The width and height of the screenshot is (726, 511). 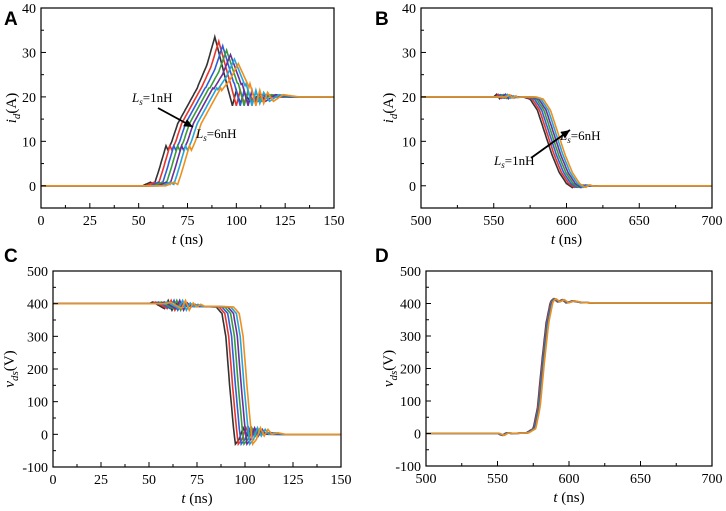 I want to click on panel-label: A, so click(x=11, y=19).